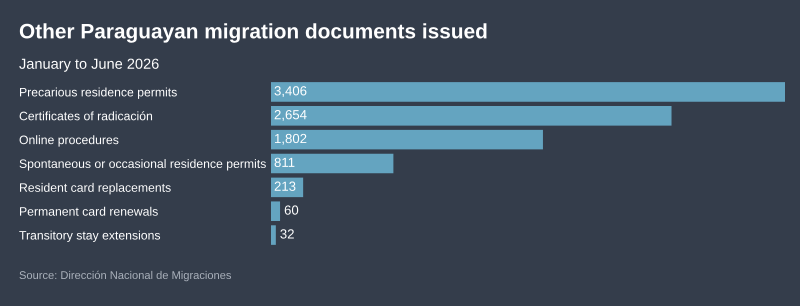 Image resolution: width=800 pixels, height=306 pixels. Describe the element at coordinates (69, 141) in the screenshot. I see `y-tick-label: Online procedures` at that location.